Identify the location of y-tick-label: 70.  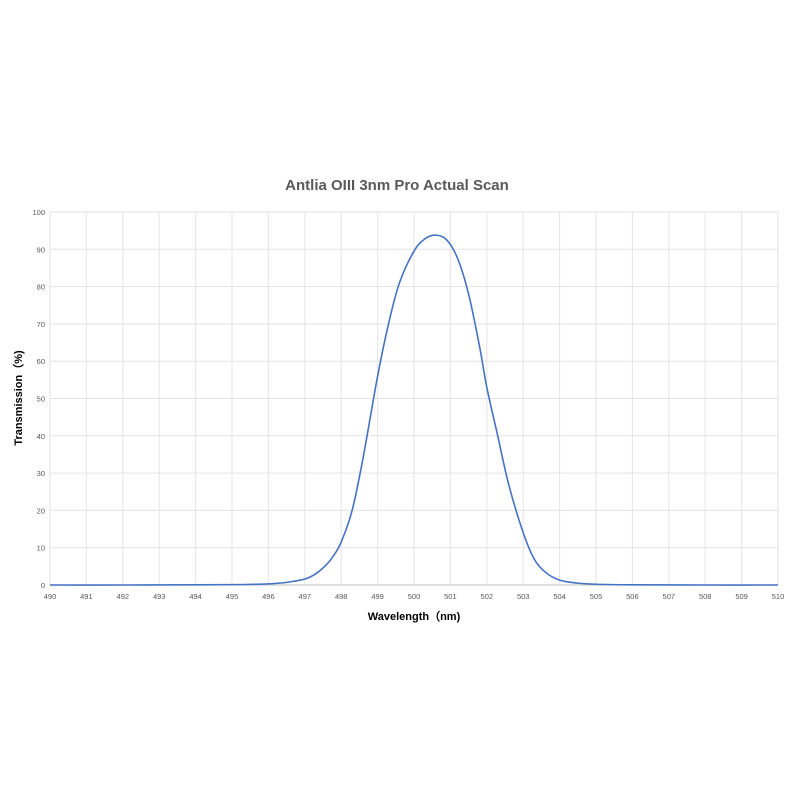
(41, 324).